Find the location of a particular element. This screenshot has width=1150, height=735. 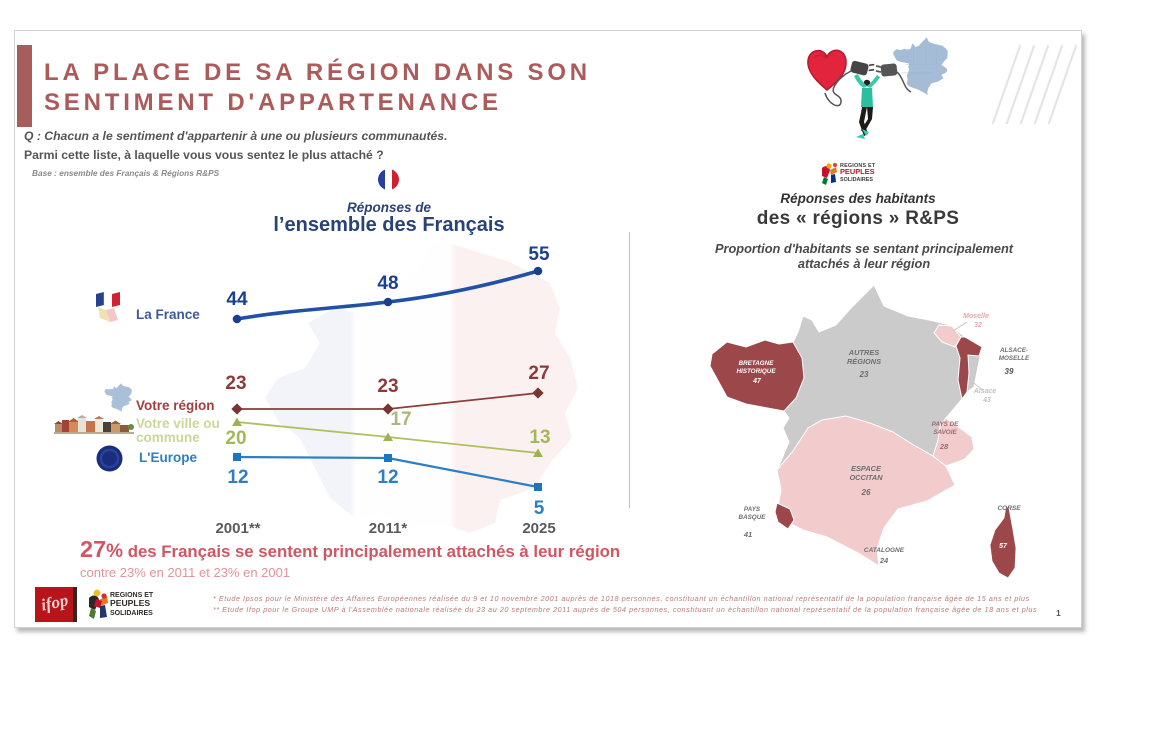

svg-text: BRETAGNE is located at coordinates (757, 363).